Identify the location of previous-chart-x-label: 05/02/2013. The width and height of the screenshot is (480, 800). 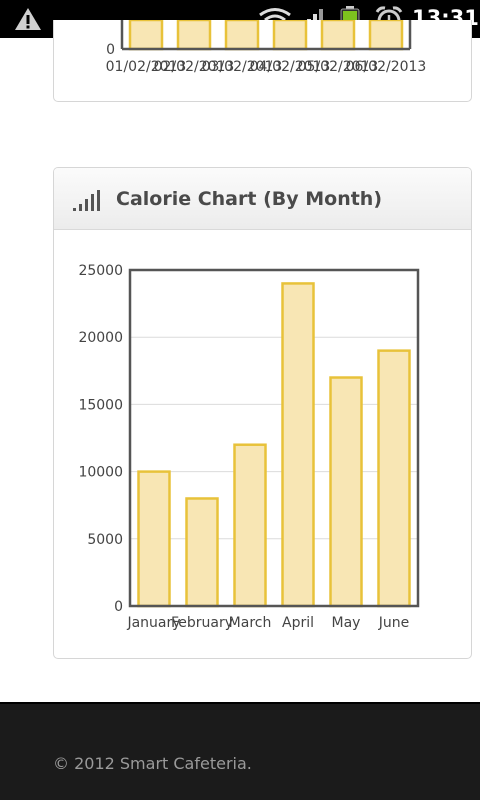
(338, 67).